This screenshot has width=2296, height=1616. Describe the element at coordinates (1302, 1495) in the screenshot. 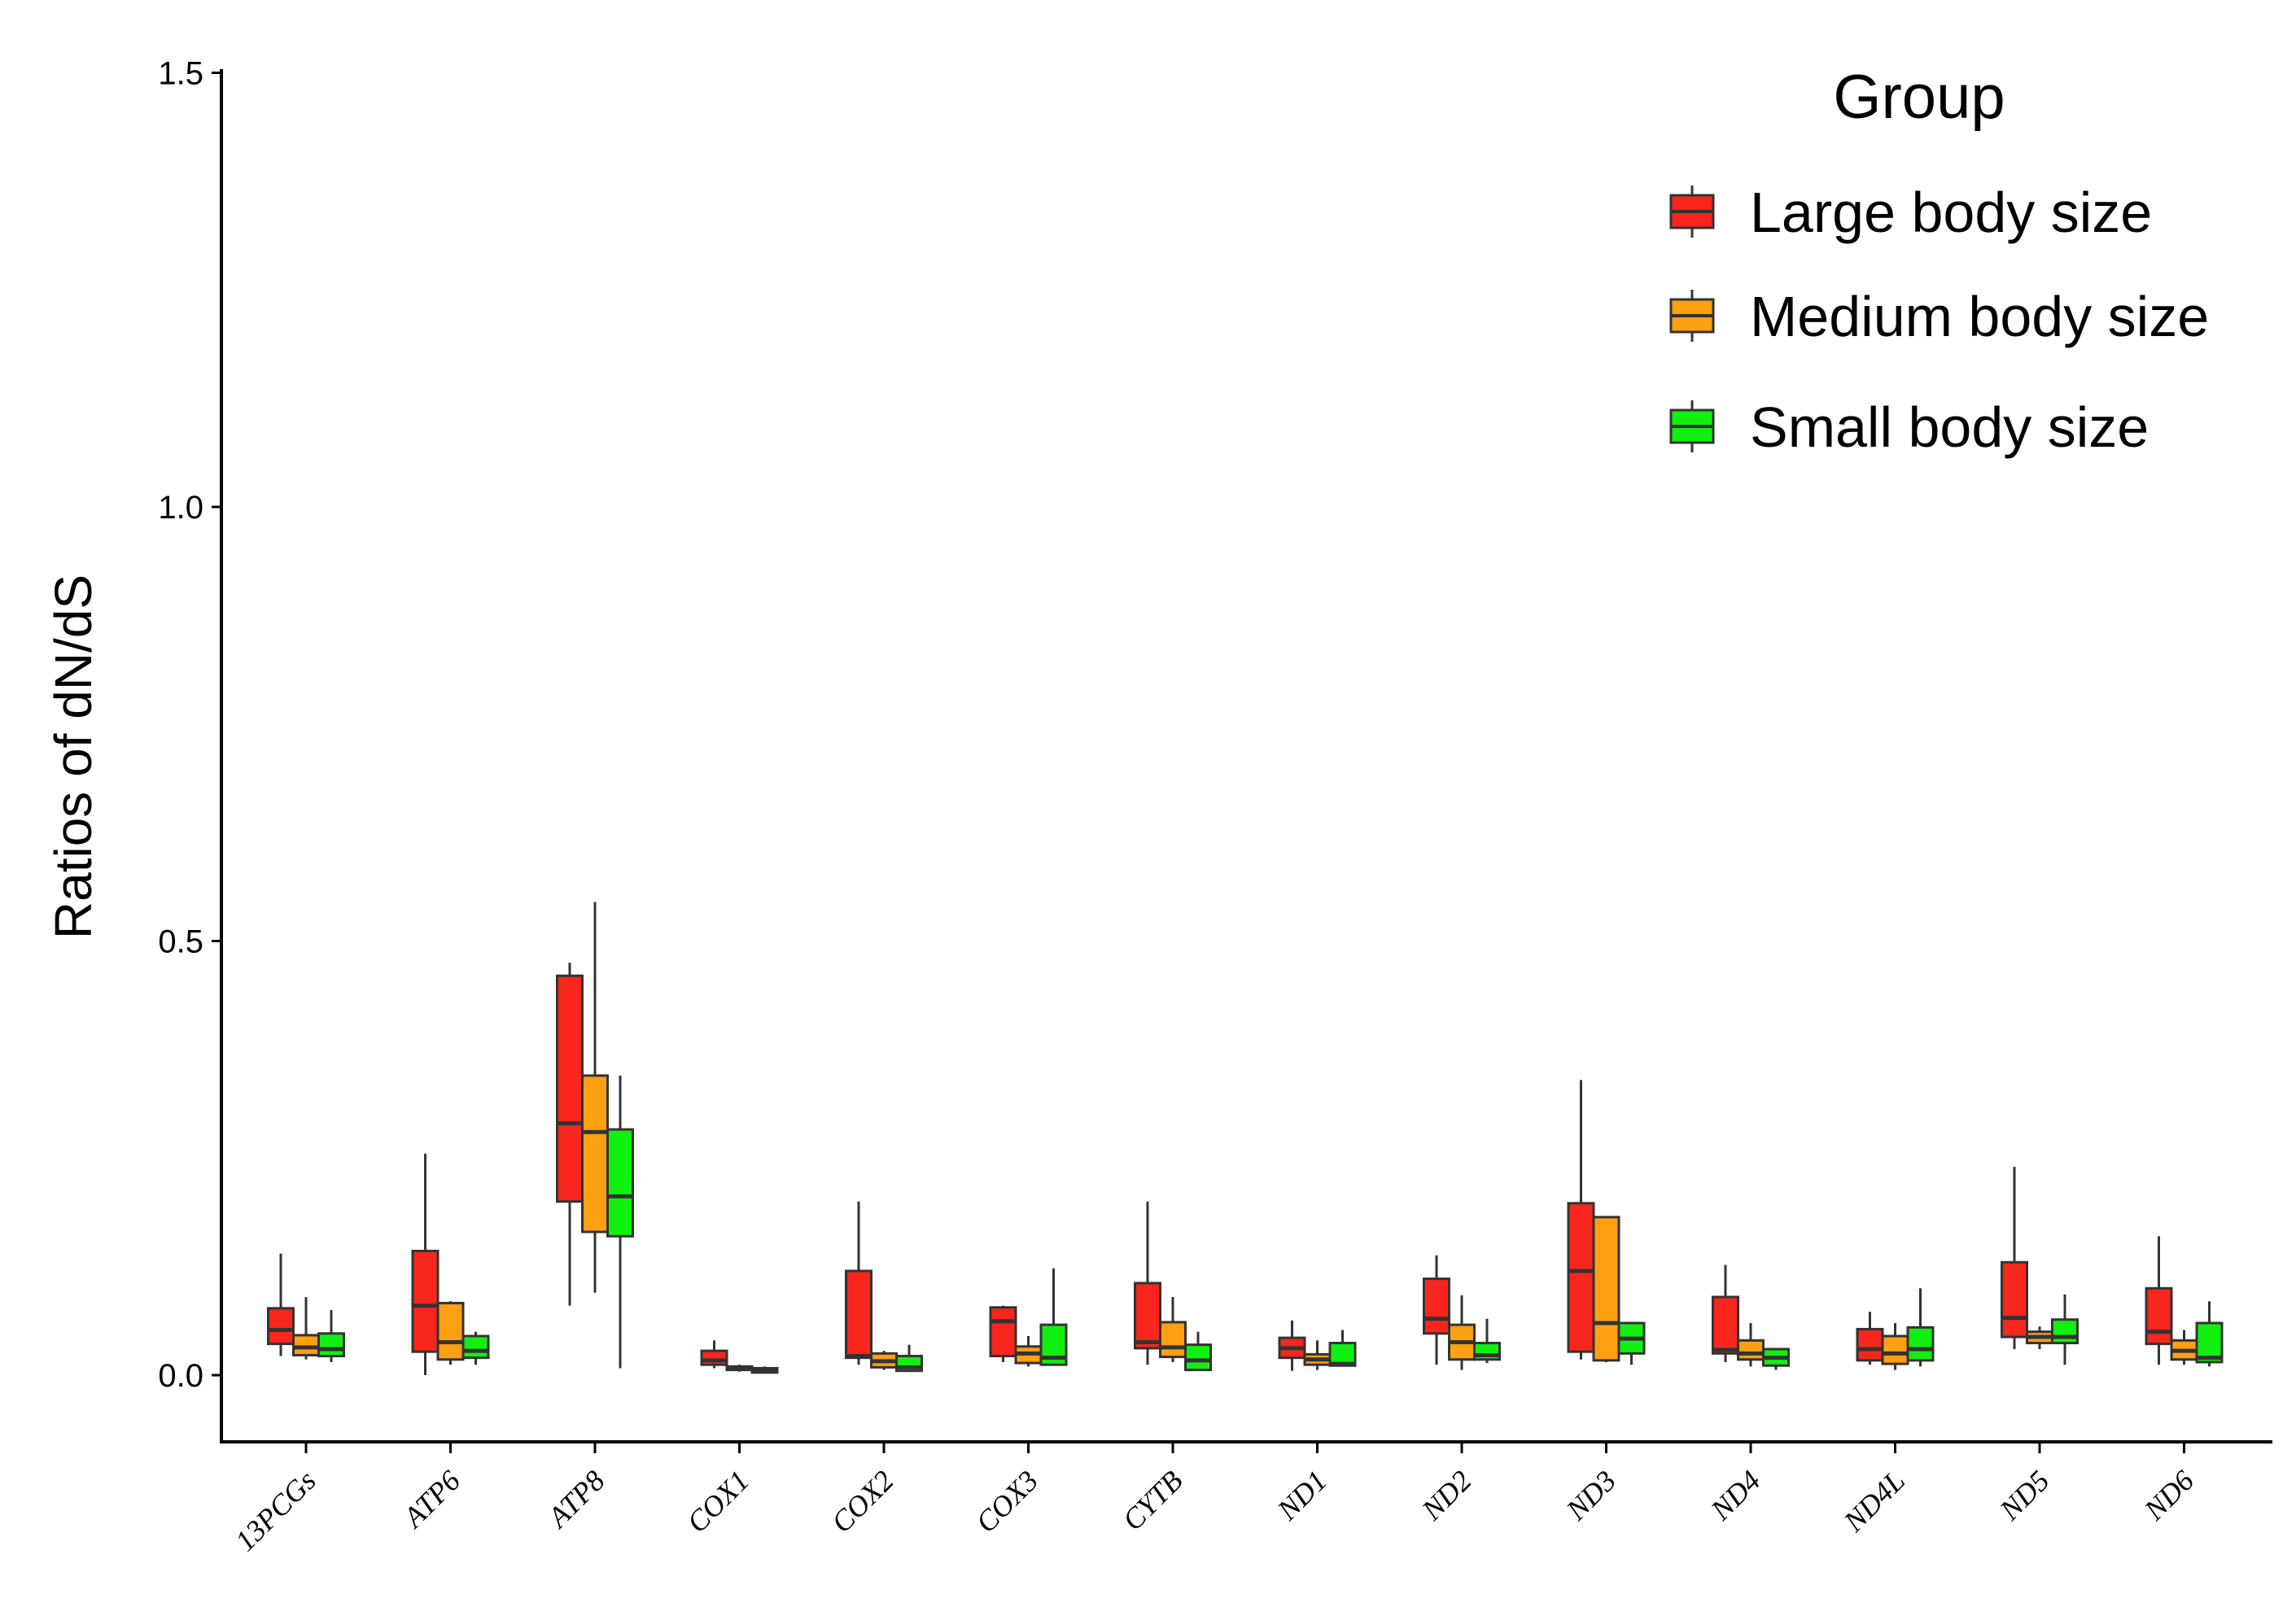

I see `x-tick-label: ND1` at that location.